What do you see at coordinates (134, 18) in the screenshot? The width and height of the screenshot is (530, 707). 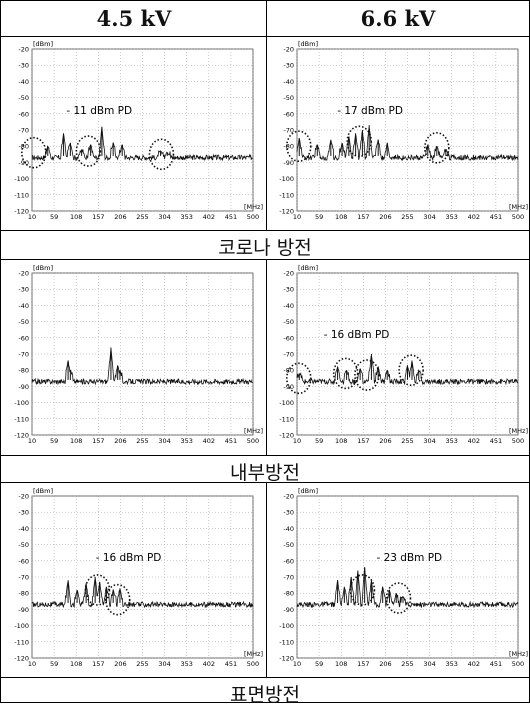 I see `column-header-left: 4.5 kV` at bounding box center [134, 18].